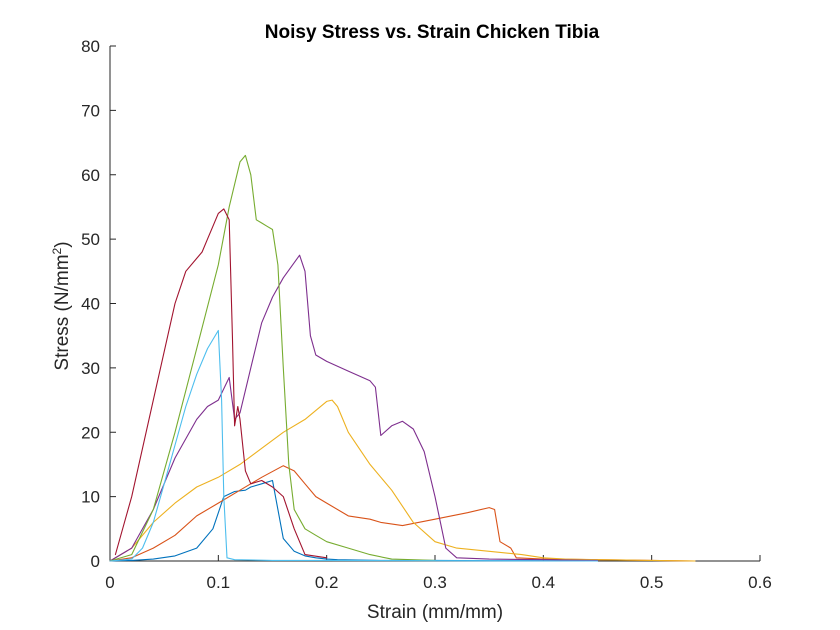  I want to click on y-tick-label: 0, so click(95, 561).